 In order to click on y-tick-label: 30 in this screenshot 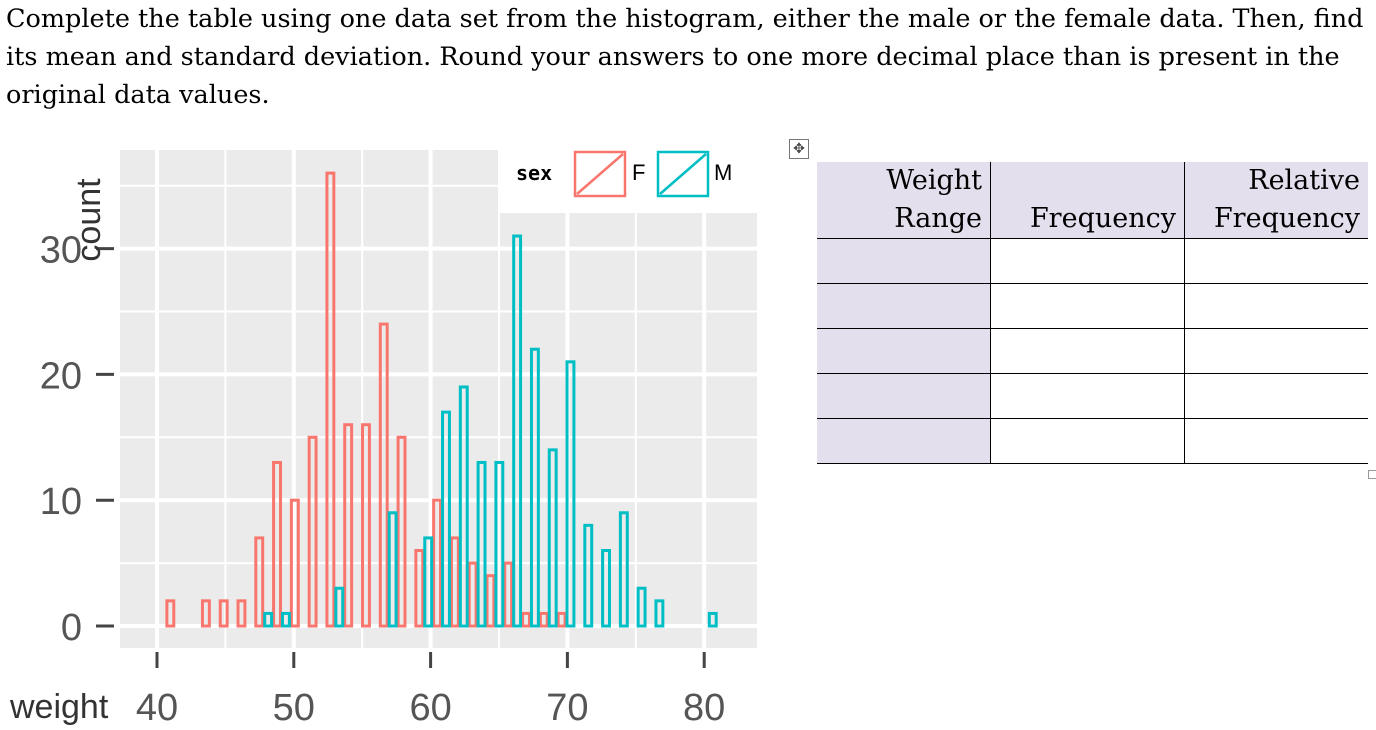, I will do `click(61, 251)`.